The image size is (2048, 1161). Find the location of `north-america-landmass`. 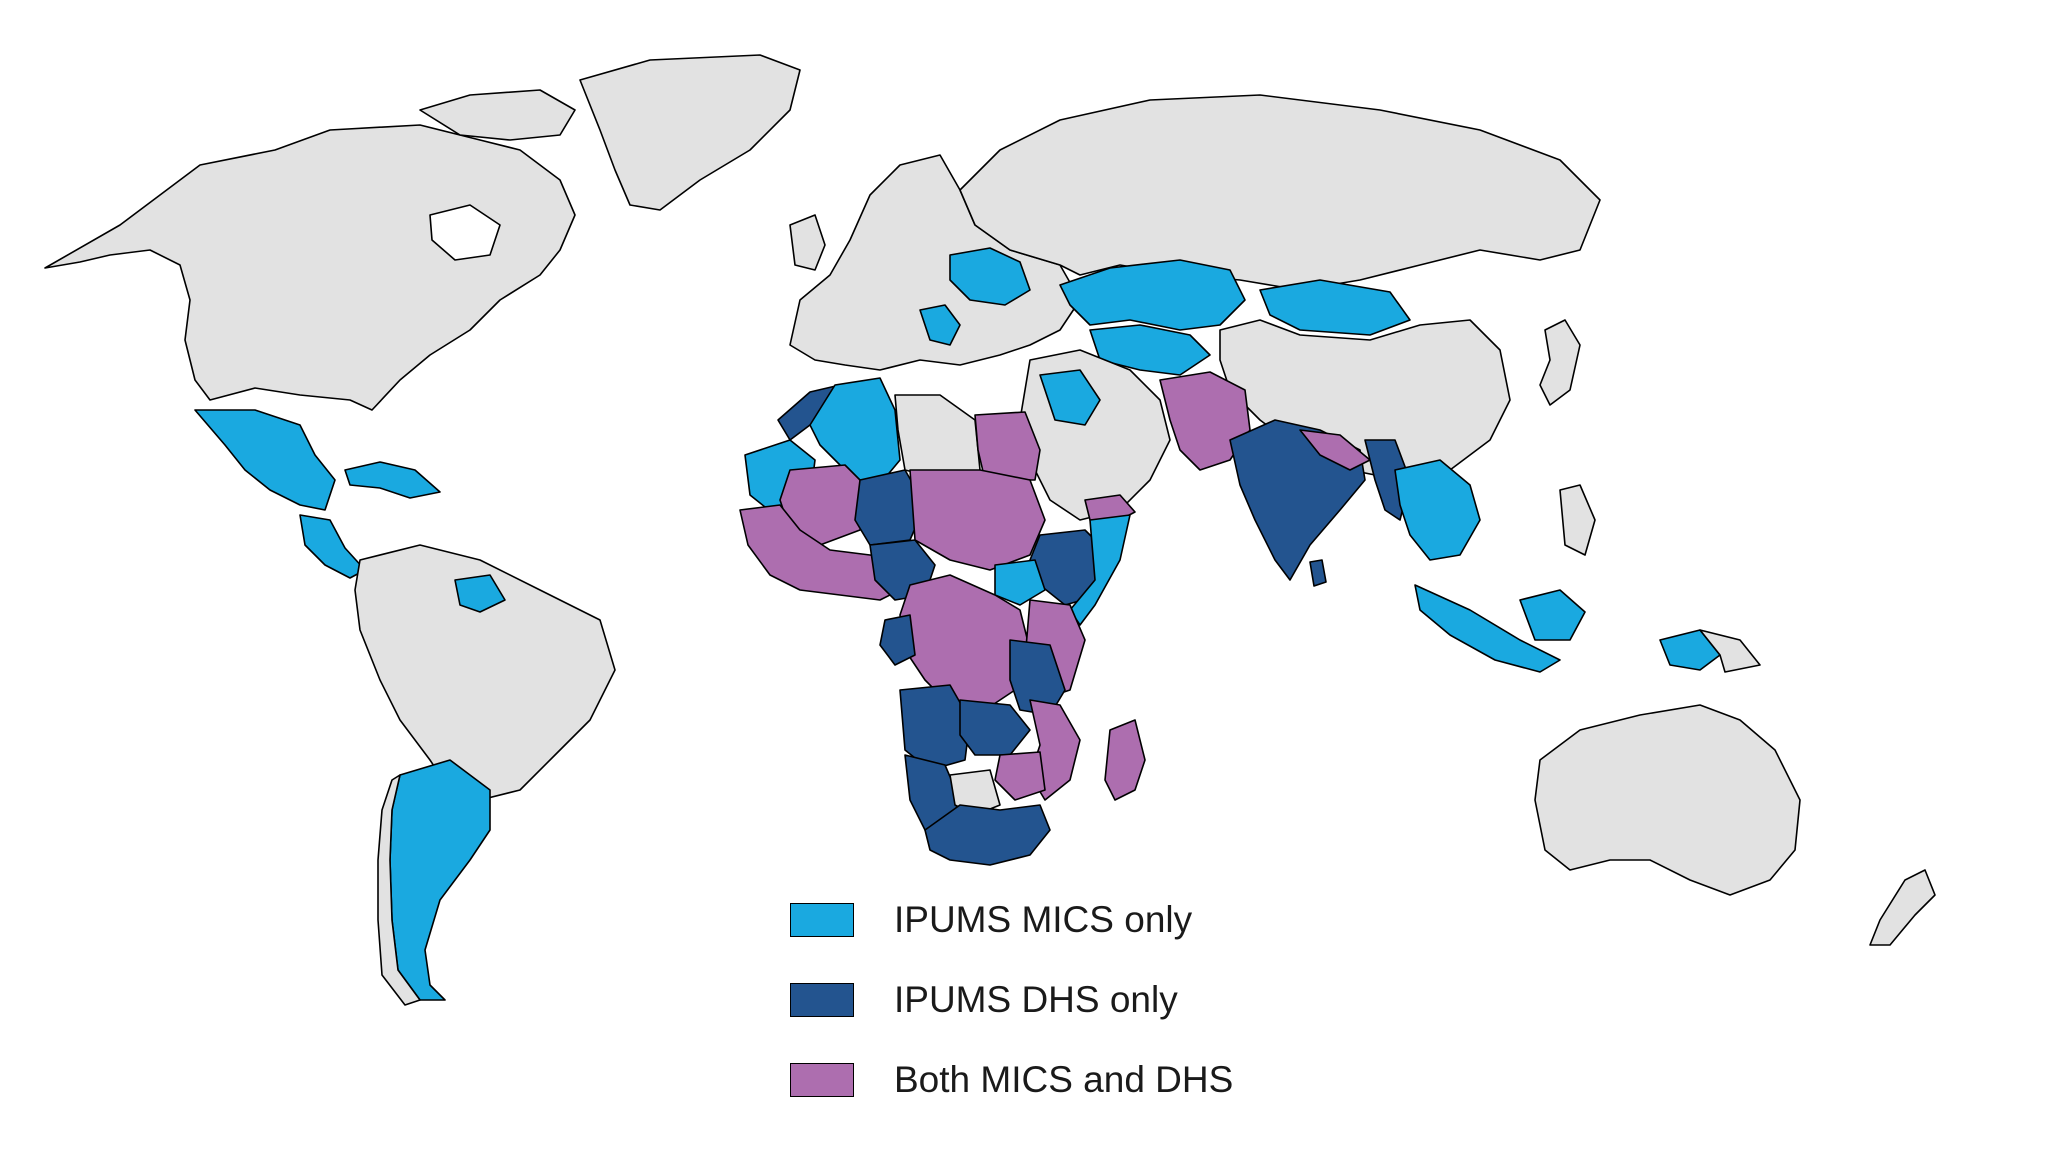

north-america-landmass is located at coordinates (310, 267).